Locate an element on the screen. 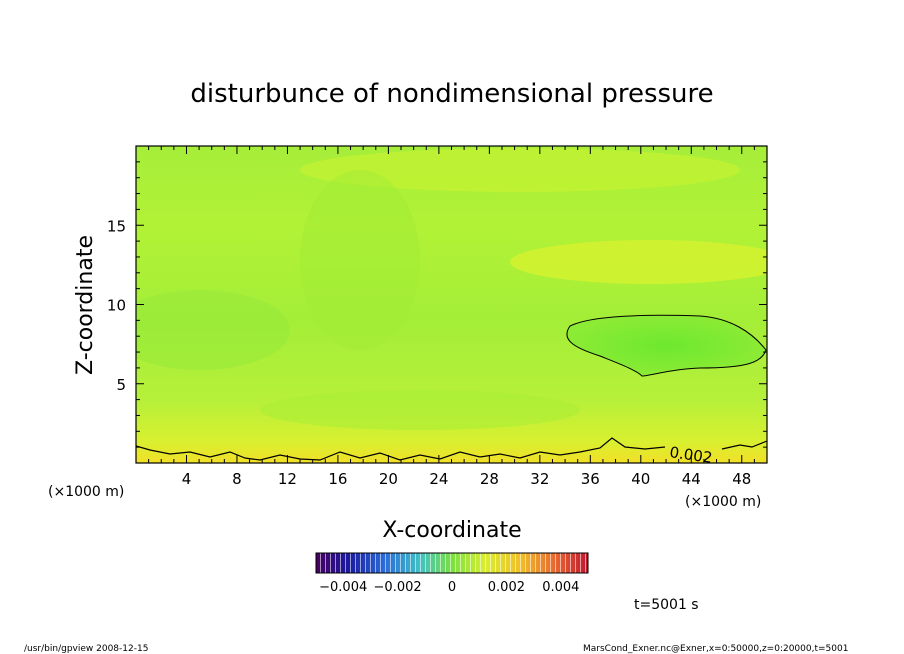  colorbar: −0.004 −0.002 0 0.002 0.004 is located at coordinates (452, 573).